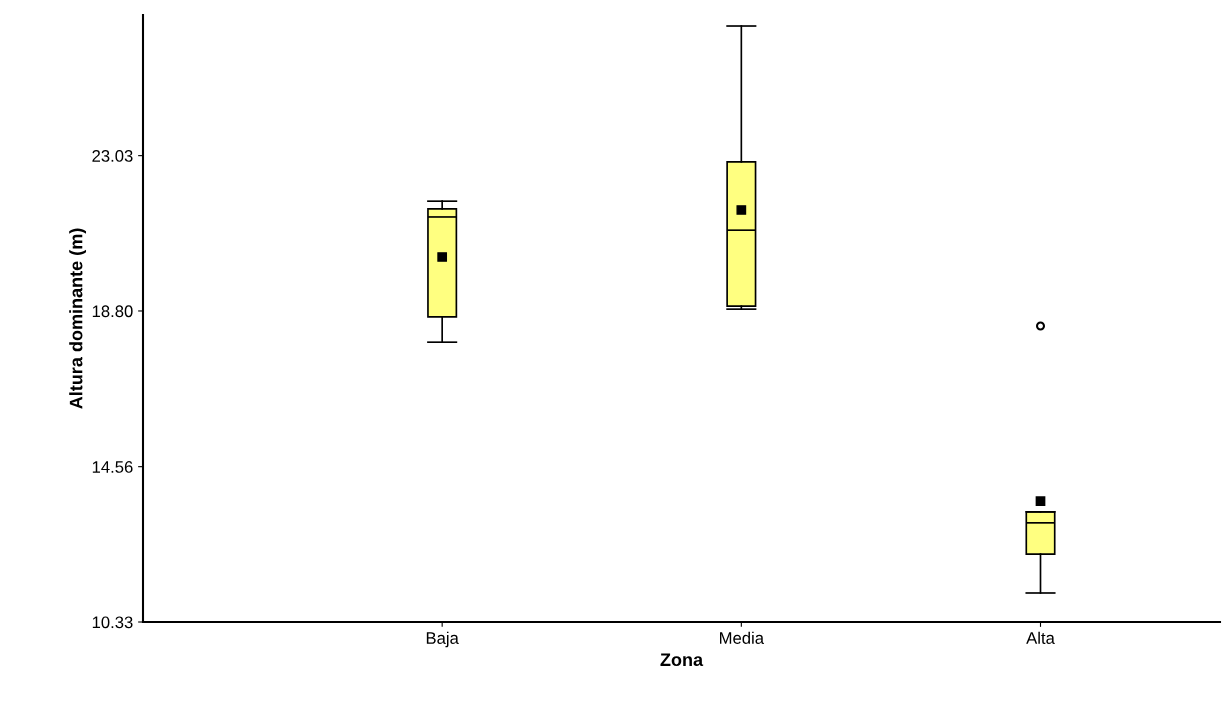 This screenshot has height=701, width=1222. What do you see at coordinates (112, 622) in the screenshot?
I see `y-tick-label: 10.33` at bounding box center [112, 622].